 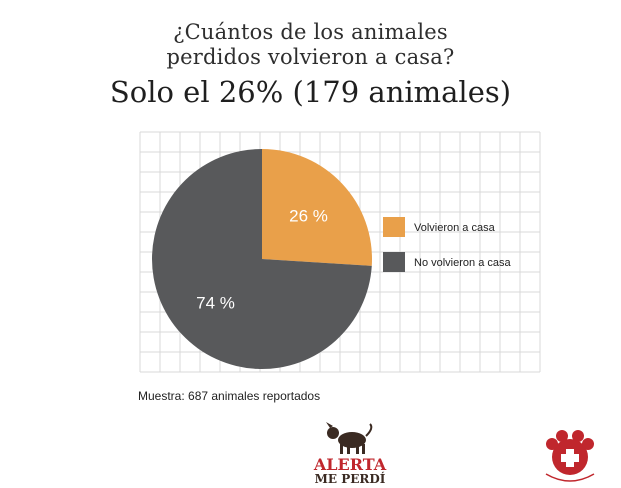 I want to click on chart-legend: Volvieron a casa No volvieron a casa, so click(x=447, y=244).